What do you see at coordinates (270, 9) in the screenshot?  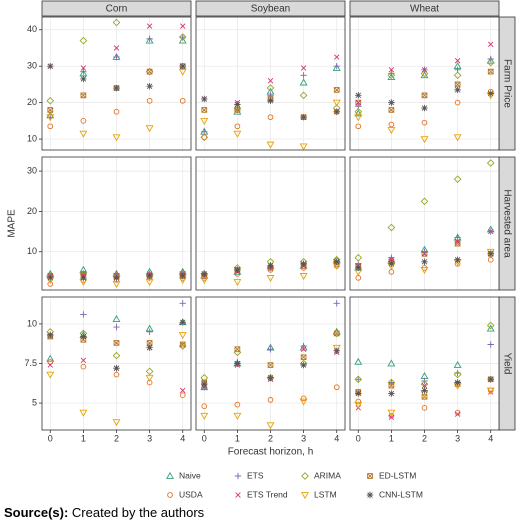 I see `facet-label: Soybean` at bounding box center [270, 9].